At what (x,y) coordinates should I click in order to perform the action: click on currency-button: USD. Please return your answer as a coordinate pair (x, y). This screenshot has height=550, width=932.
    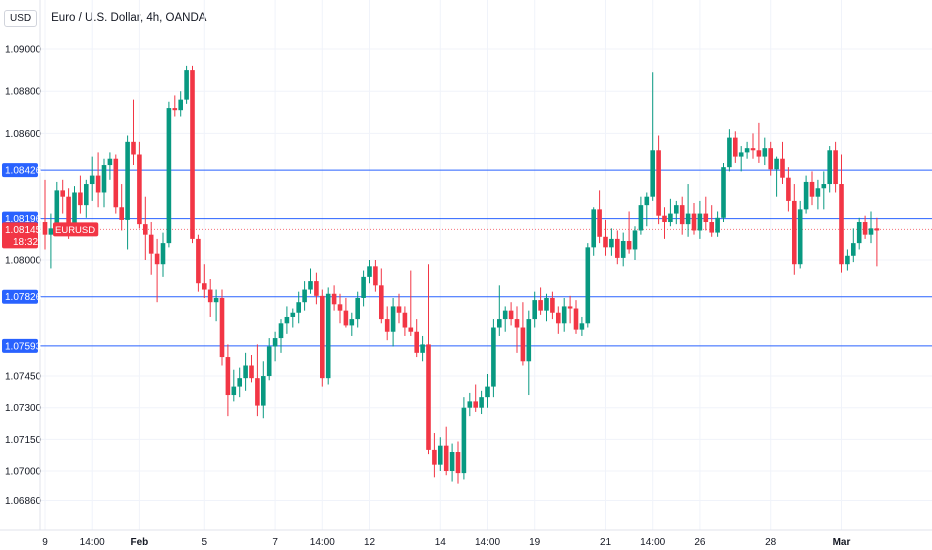
    Looking at the image, I should click on (21, 18).